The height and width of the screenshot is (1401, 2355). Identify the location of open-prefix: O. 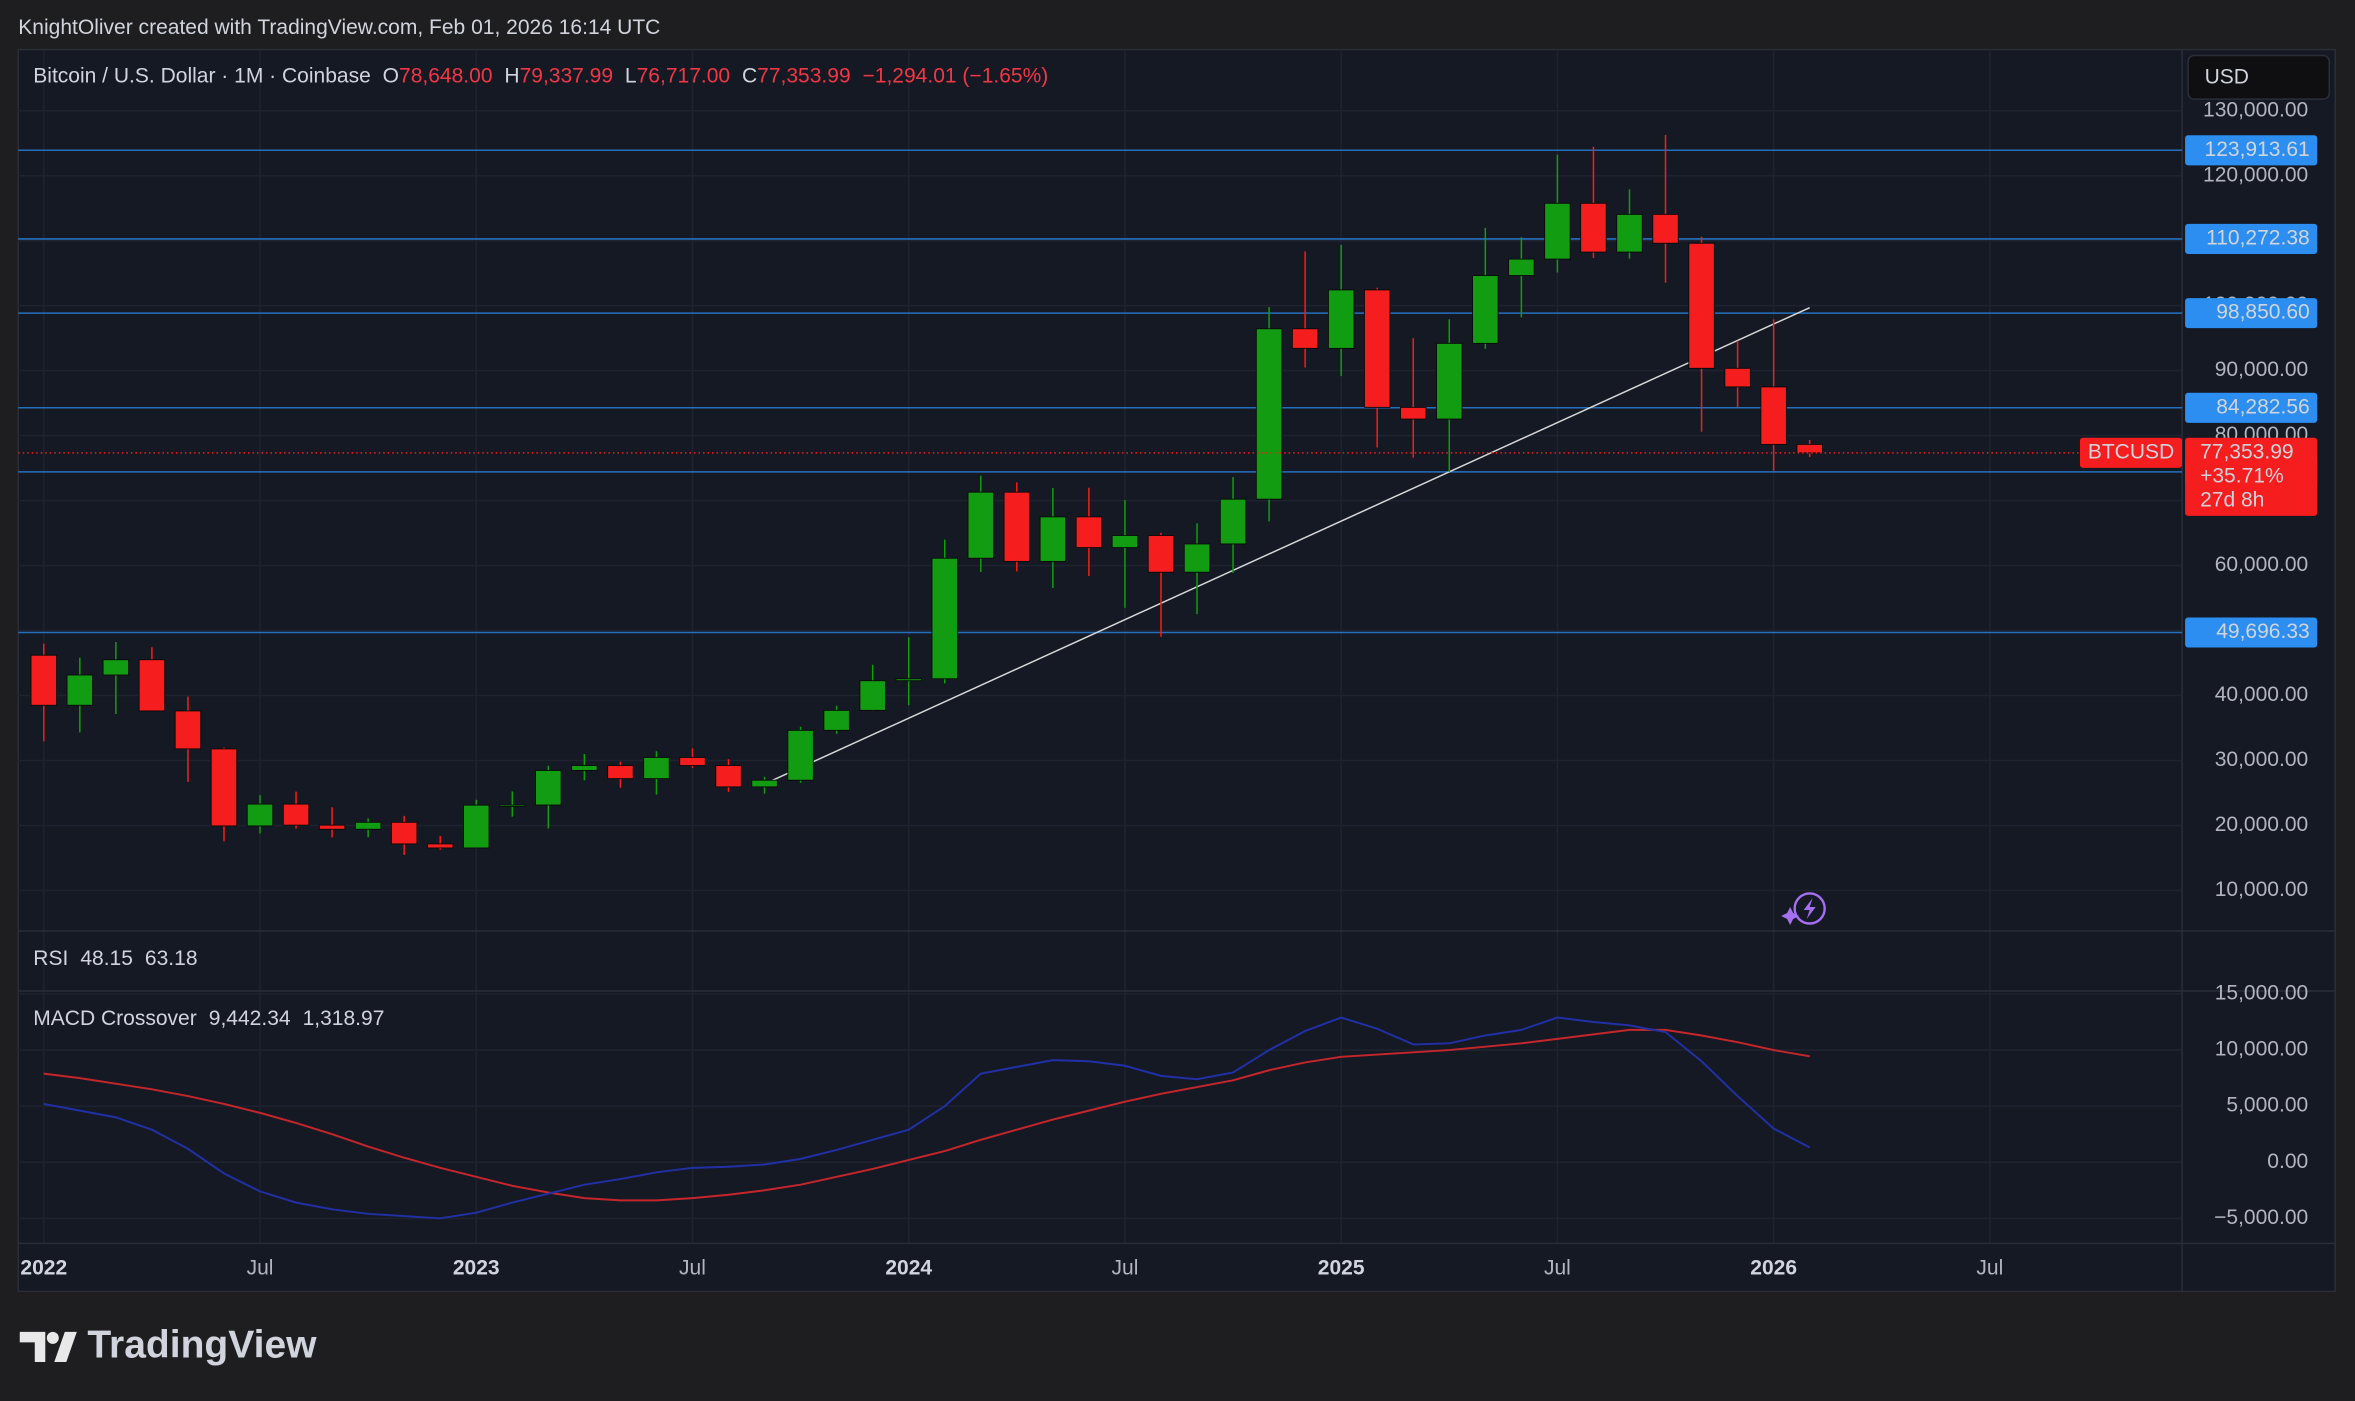
(391, 75).